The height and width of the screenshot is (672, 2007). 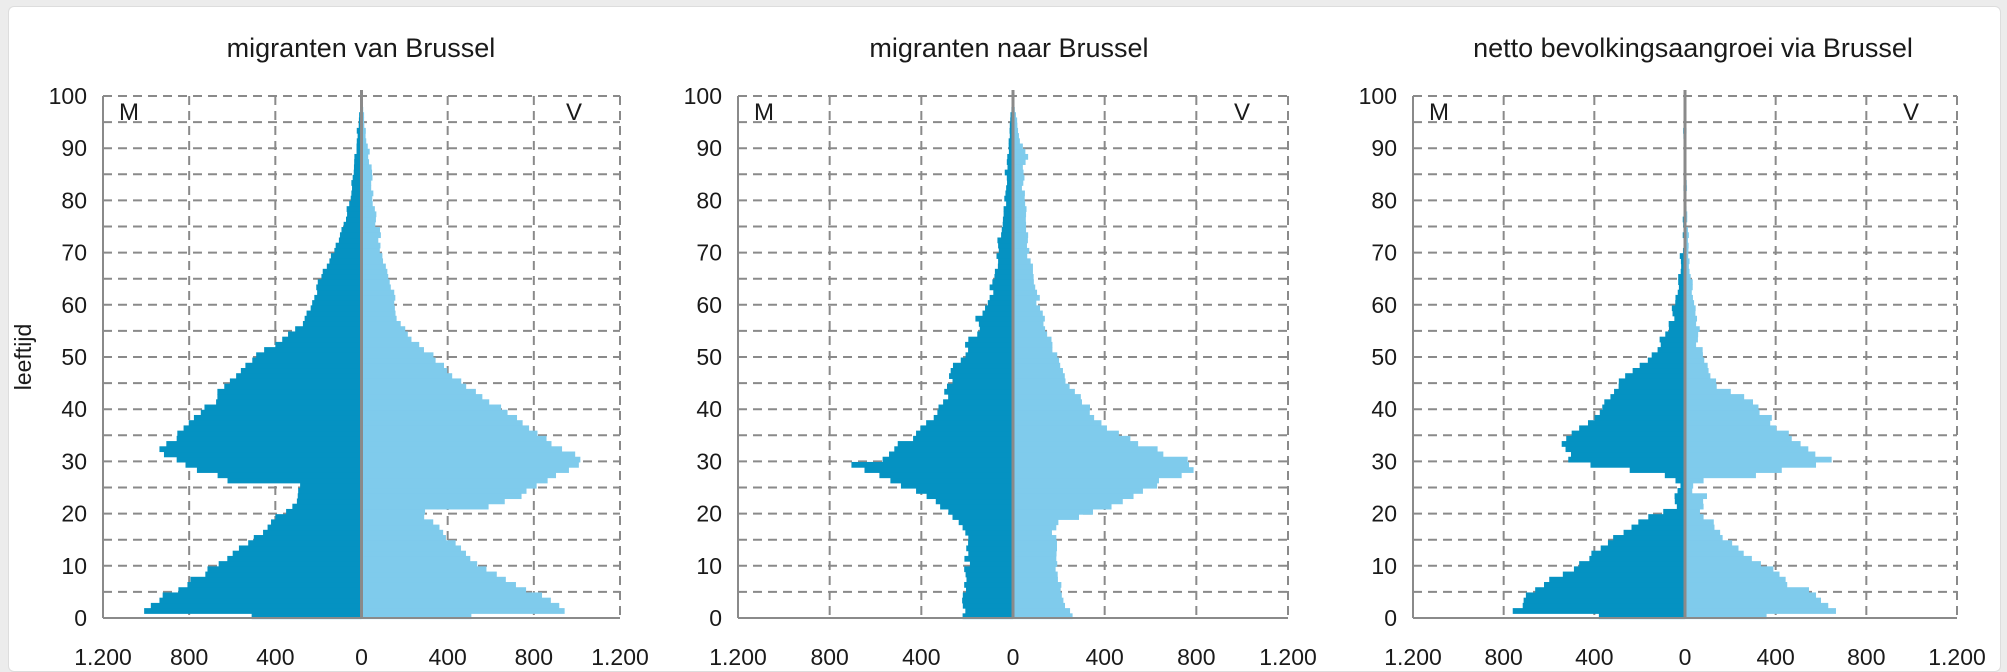 I want to click on y-tick-label: 20, so click(x=709, y=514).